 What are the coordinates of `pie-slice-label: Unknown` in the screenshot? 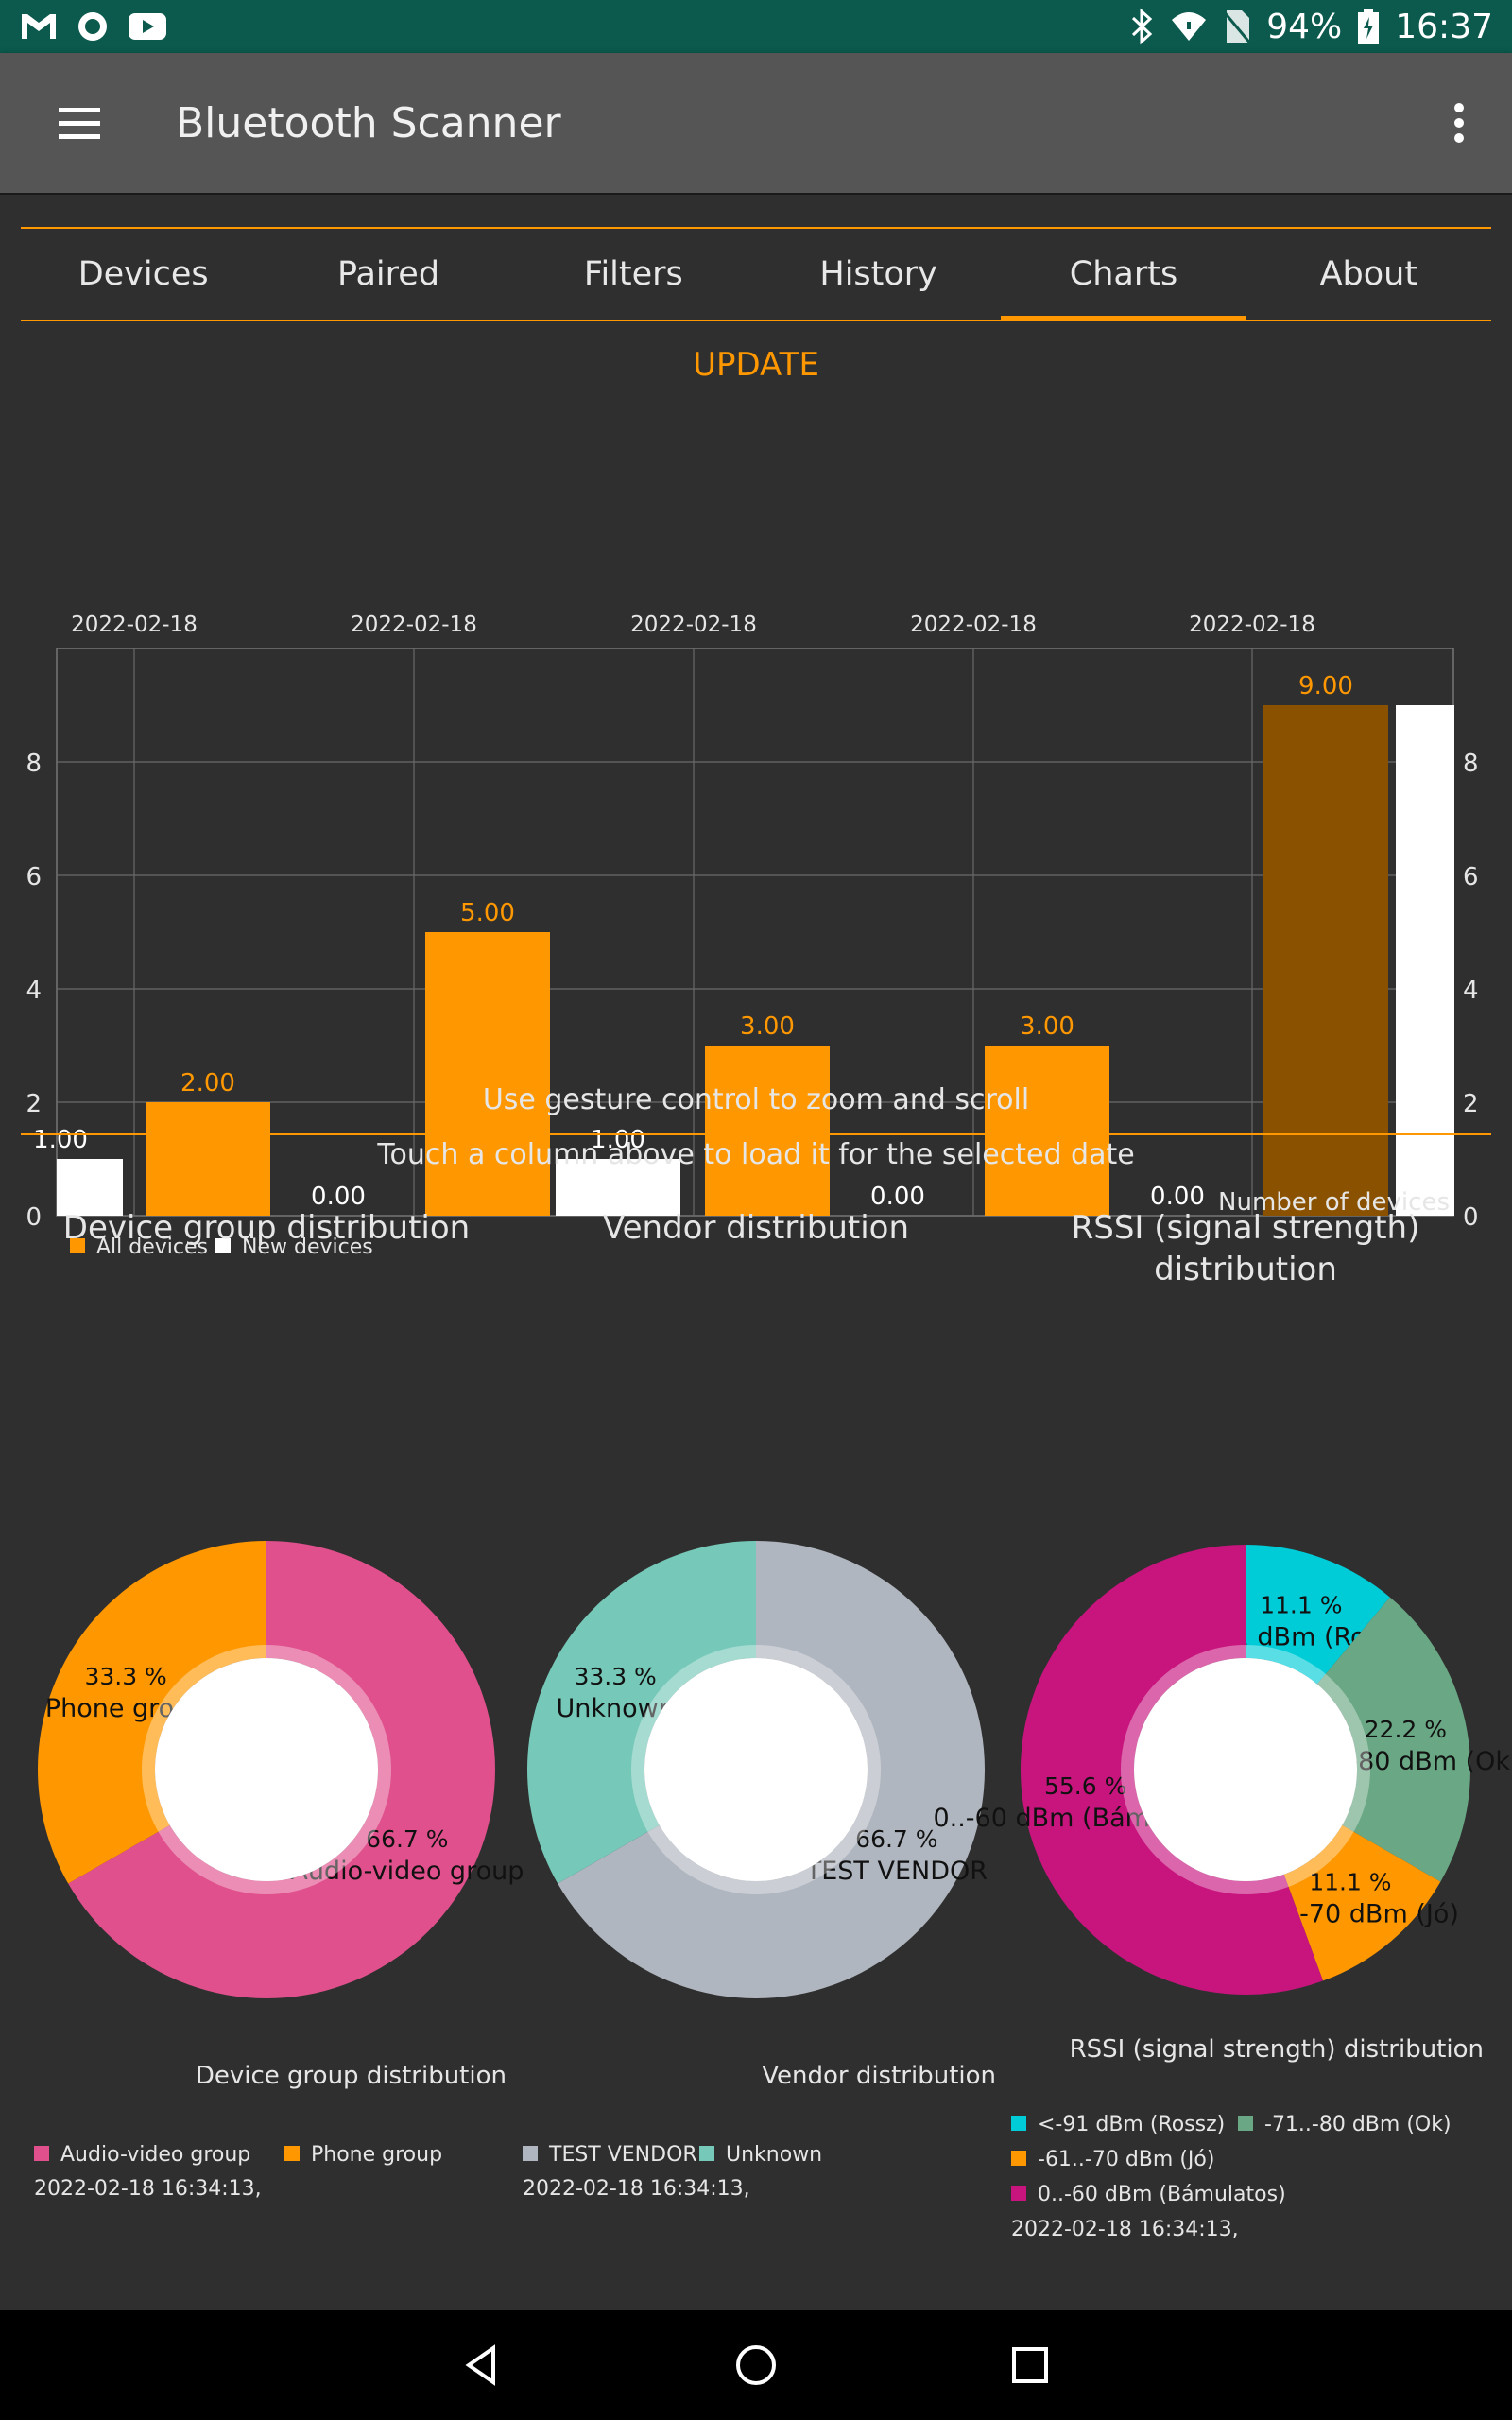 It's located at (615, 1708).